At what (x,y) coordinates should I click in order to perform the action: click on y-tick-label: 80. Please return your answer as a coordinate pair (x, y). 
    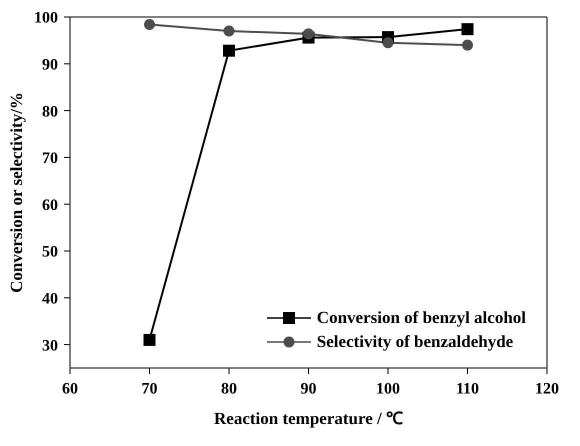
    Looking at the image, I should click on (50, 111).